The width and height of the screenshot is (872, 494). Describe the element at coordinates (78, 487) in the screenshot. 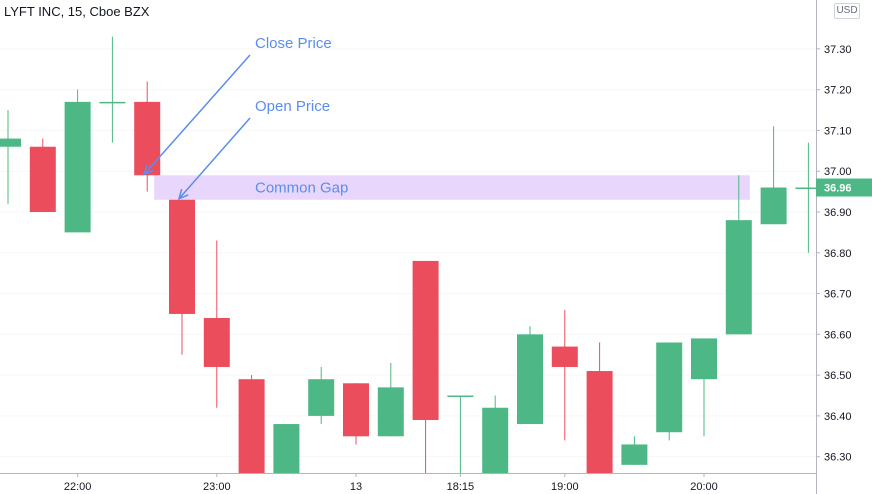

I see `time-tick-label: 22:00` at that location.